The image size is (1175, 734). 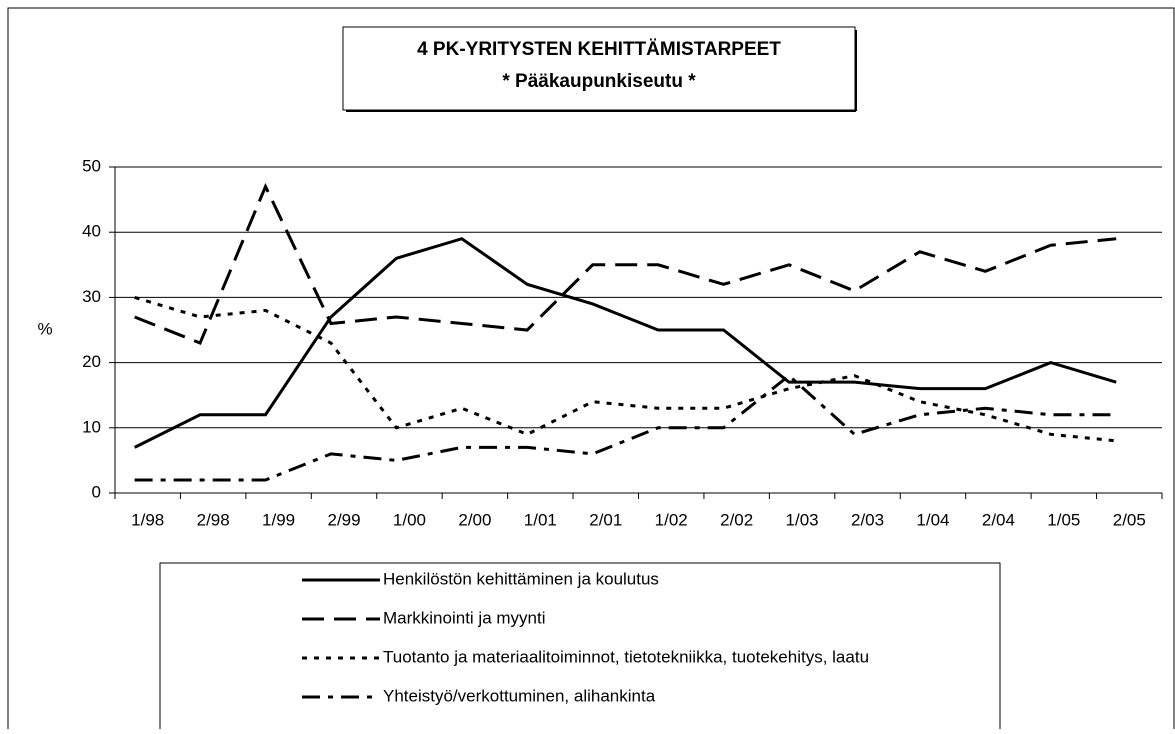 What do you see at coordinates (1129, 519) in the screenshot?
I see `x-tick-label: 2/05` at bounding box center [1129, 519].